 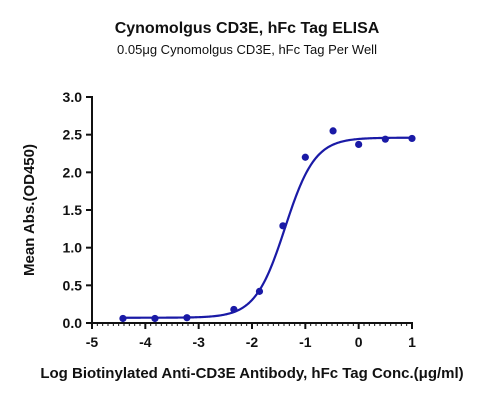 I want to click on y-tick-label: 1.5, so click(x=73, y=210).